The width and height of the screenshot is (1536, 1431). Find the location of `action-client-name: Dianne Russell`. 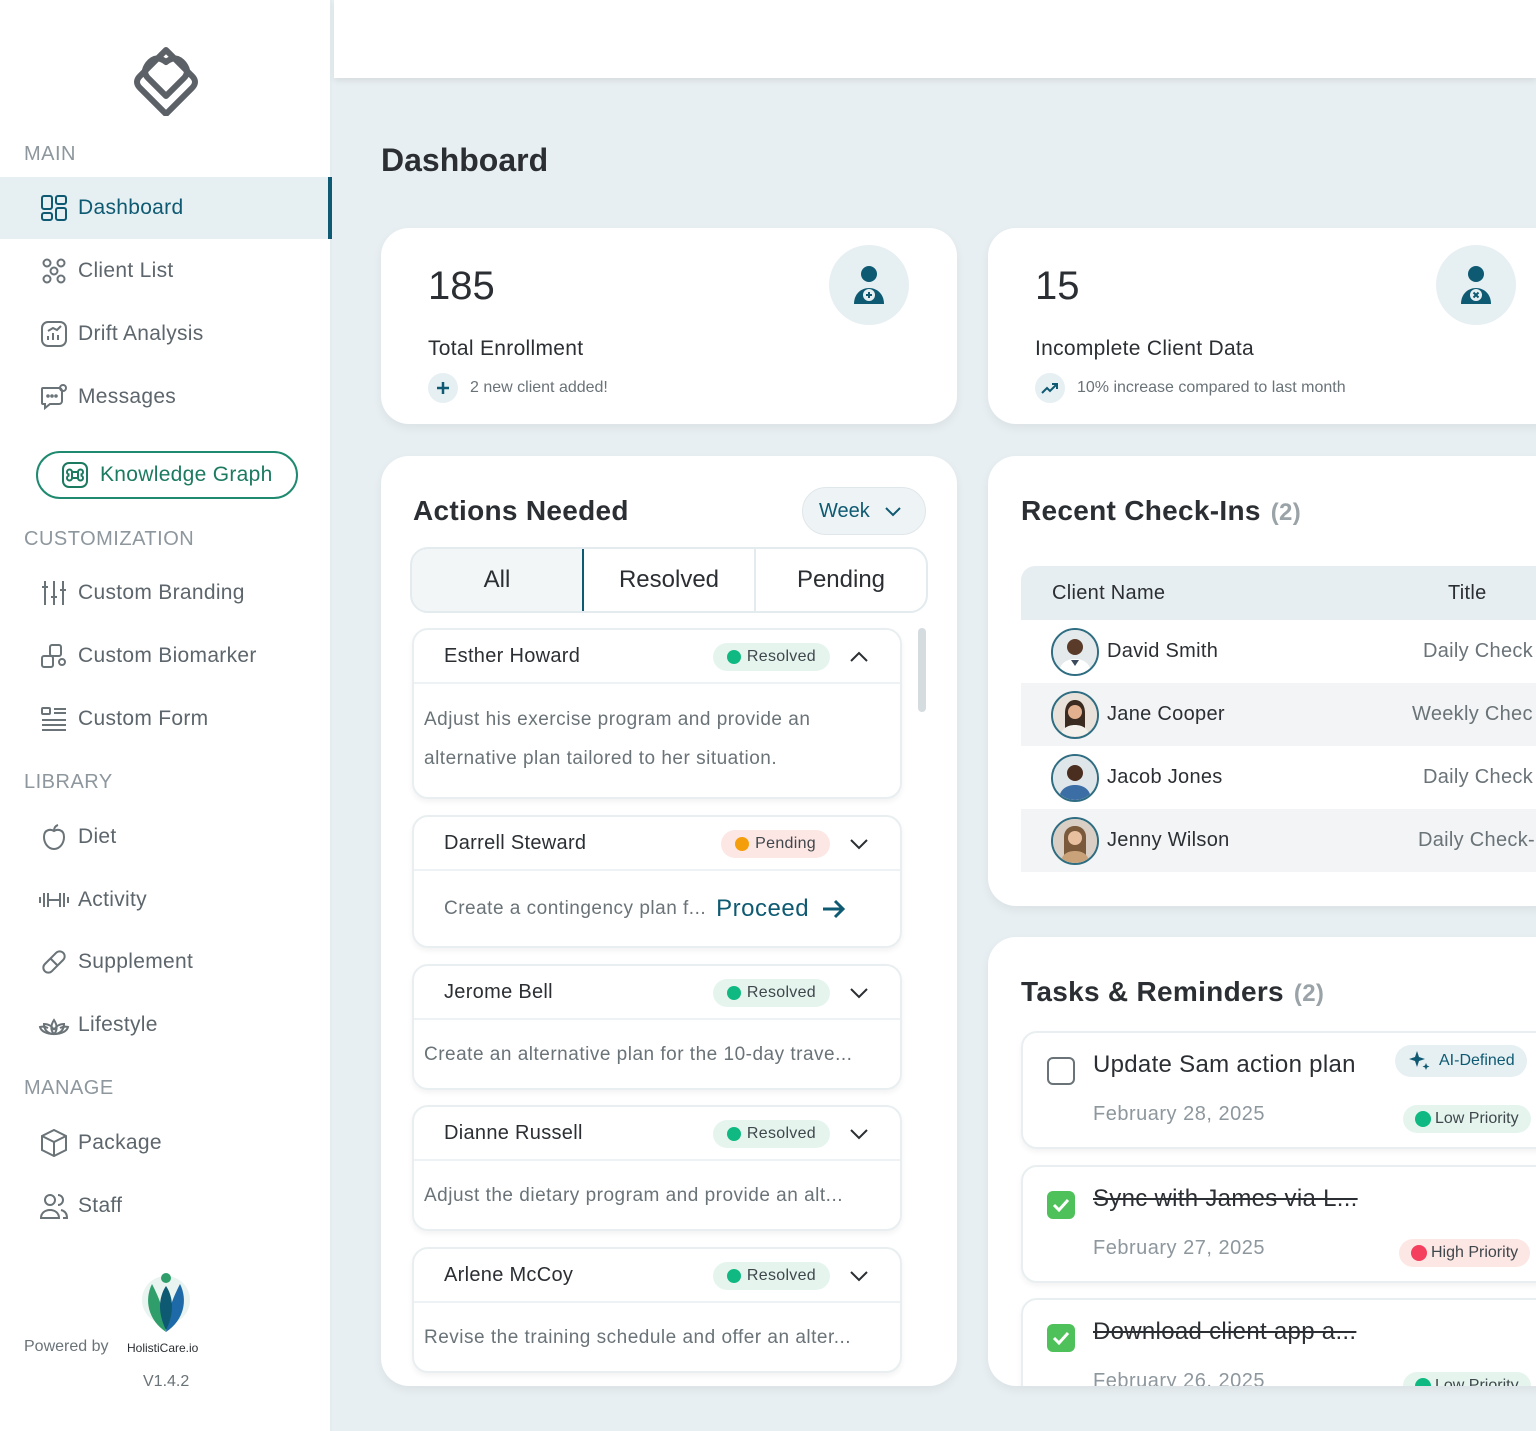

action-client-name: Dianne Russell is located at coordinates (513, 1132).